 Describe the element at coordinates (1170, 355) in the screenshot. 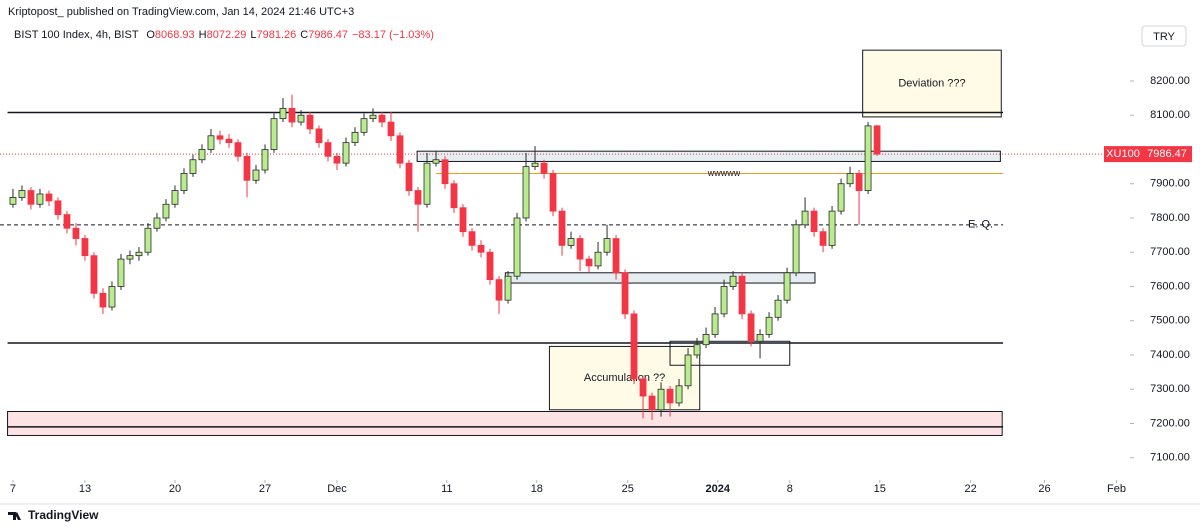

I see `y-tick-label: 7400.00` at that location.